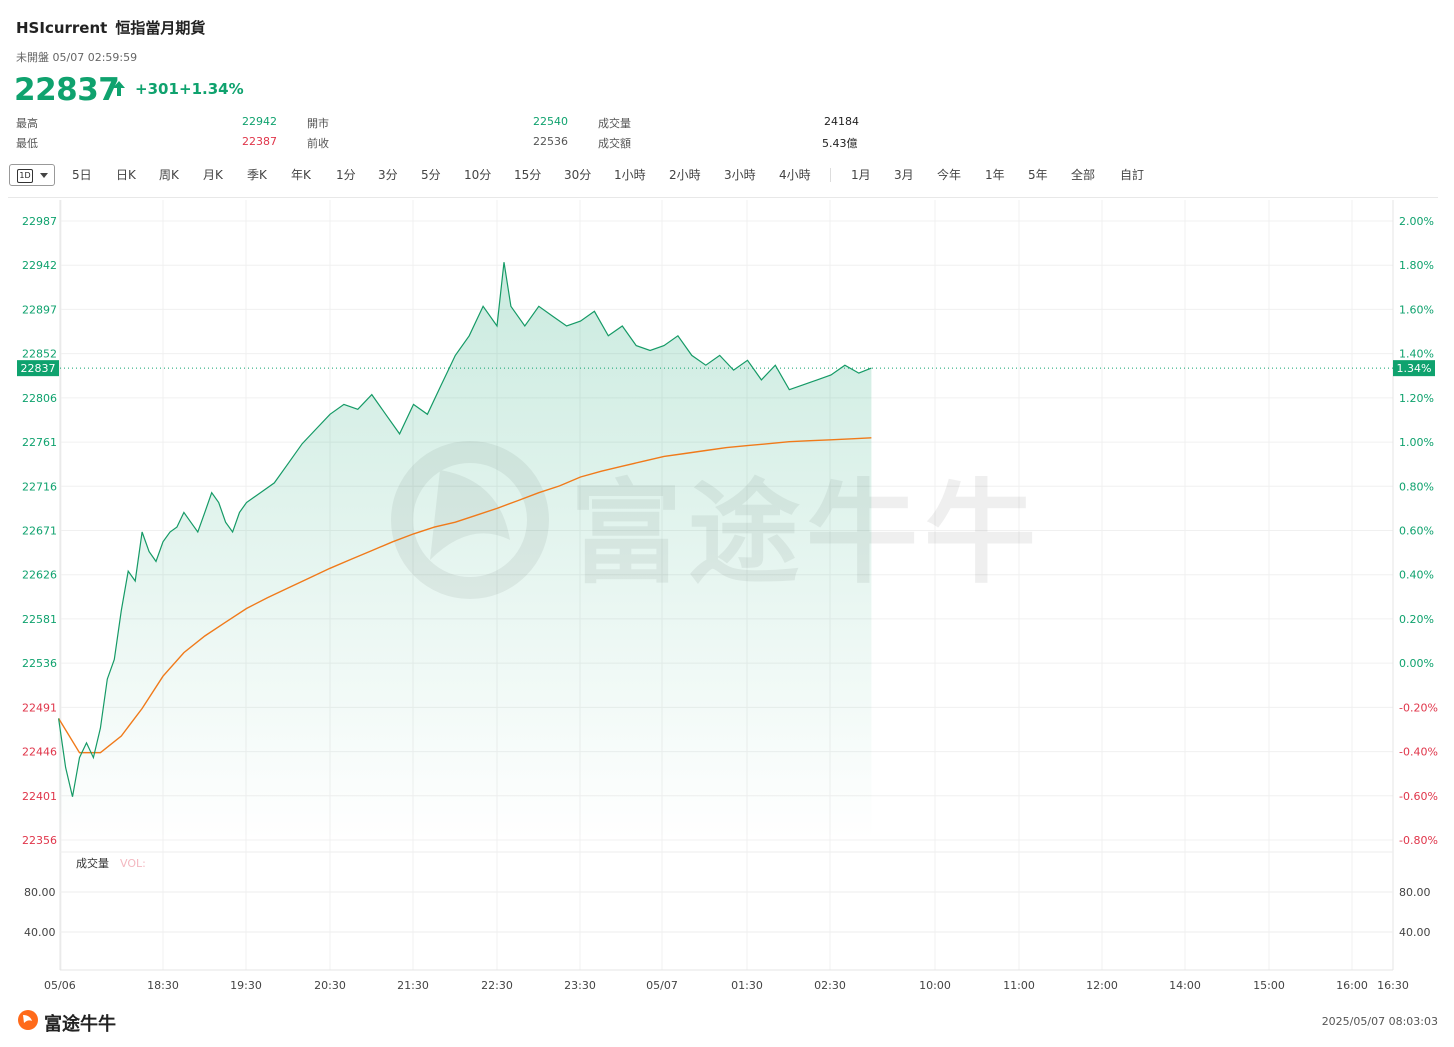  I want to click on chevron-down-icon, so click(44, 175).